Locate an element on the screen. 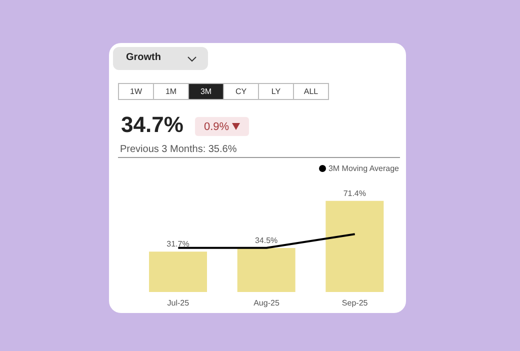  legend-label: 3M Moving Average is located at coordinates (363, 168).